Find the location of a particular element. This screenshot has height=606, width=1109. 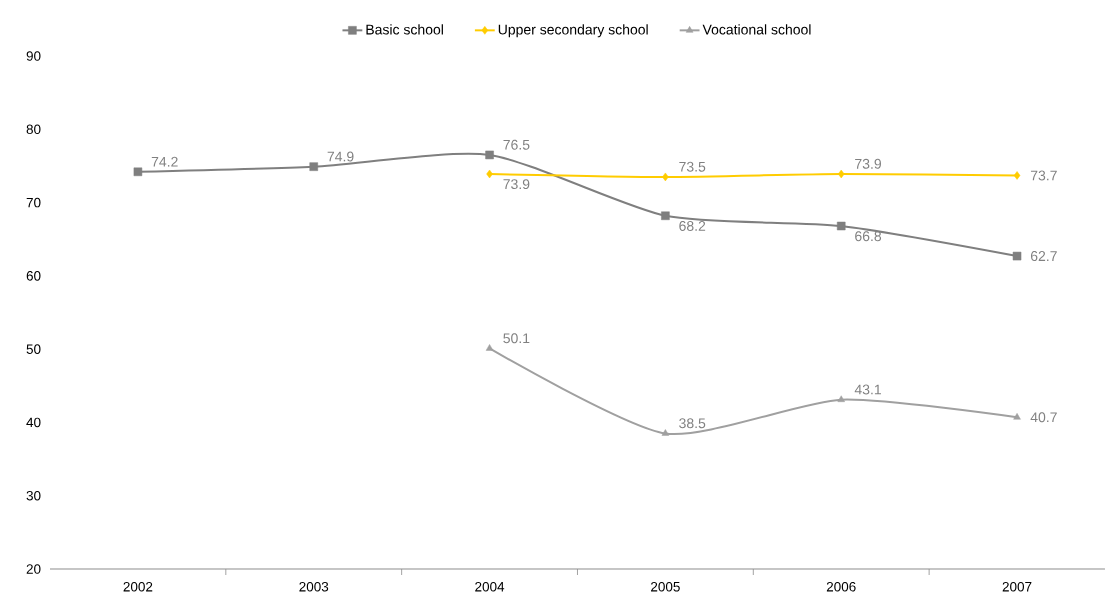

data-label: 40.7 is located at coordinates (1043, 417).